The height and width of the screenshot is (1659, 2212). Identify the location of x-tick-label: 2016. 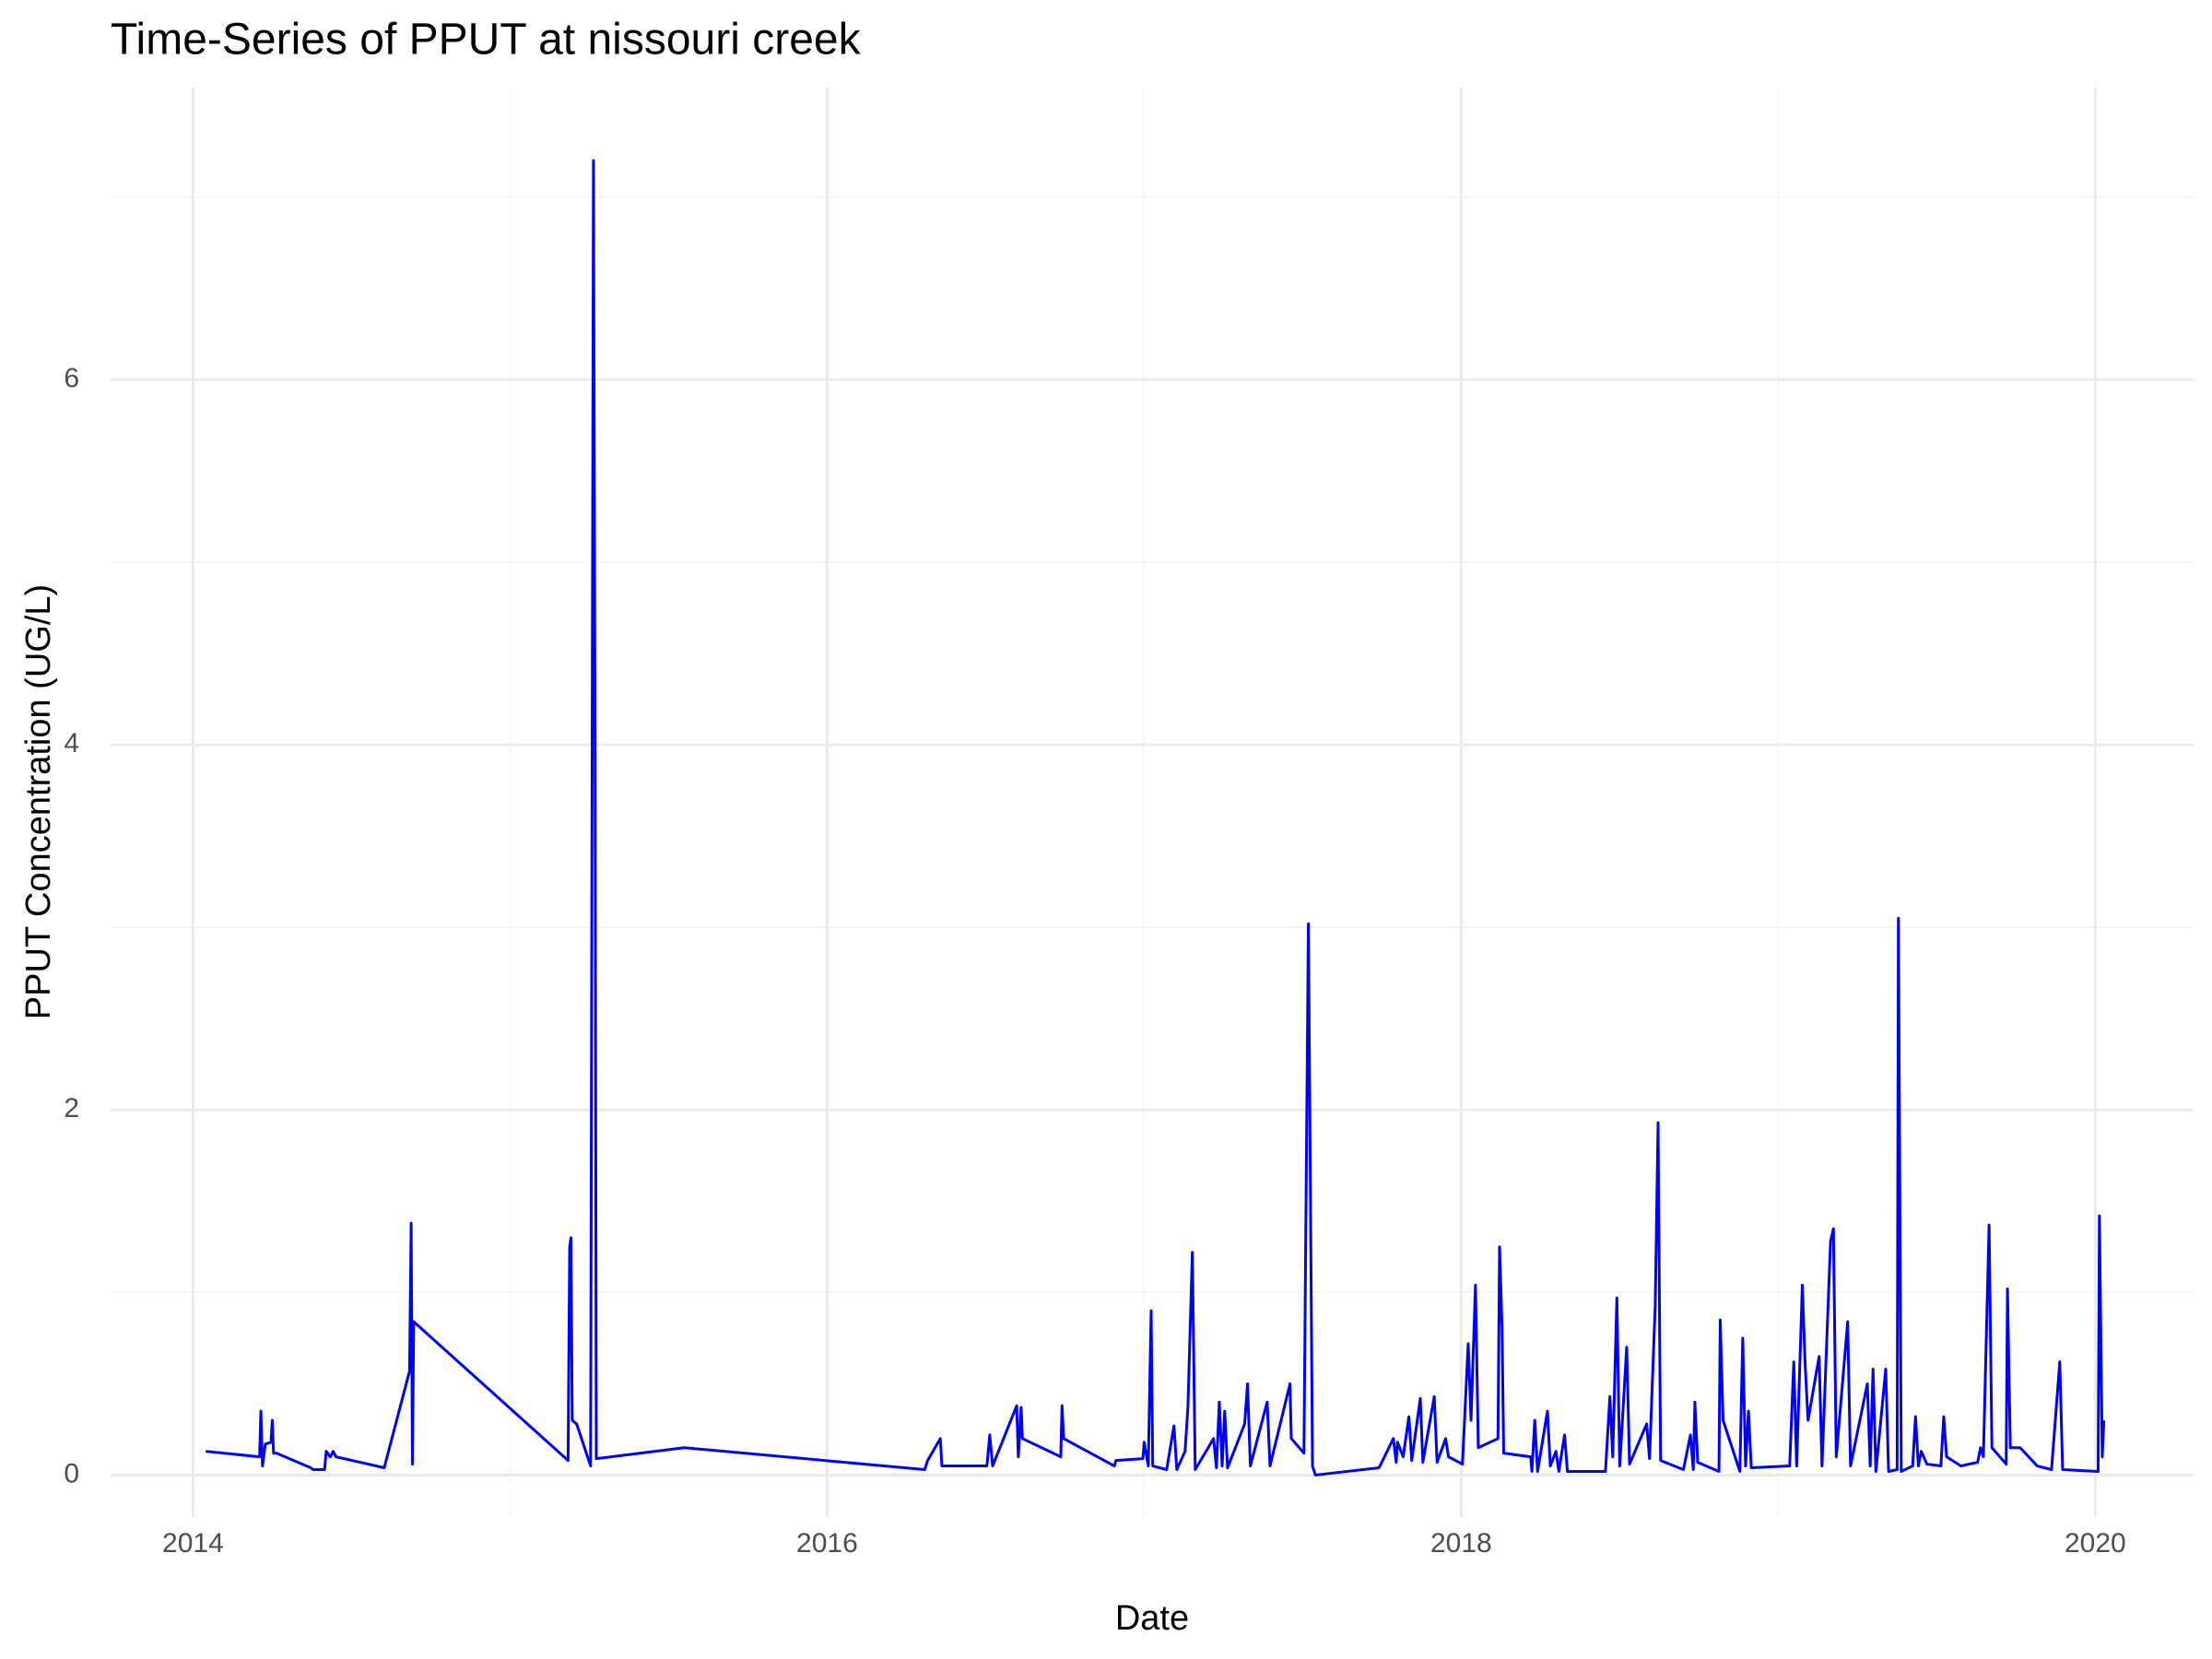
(827, 1543).